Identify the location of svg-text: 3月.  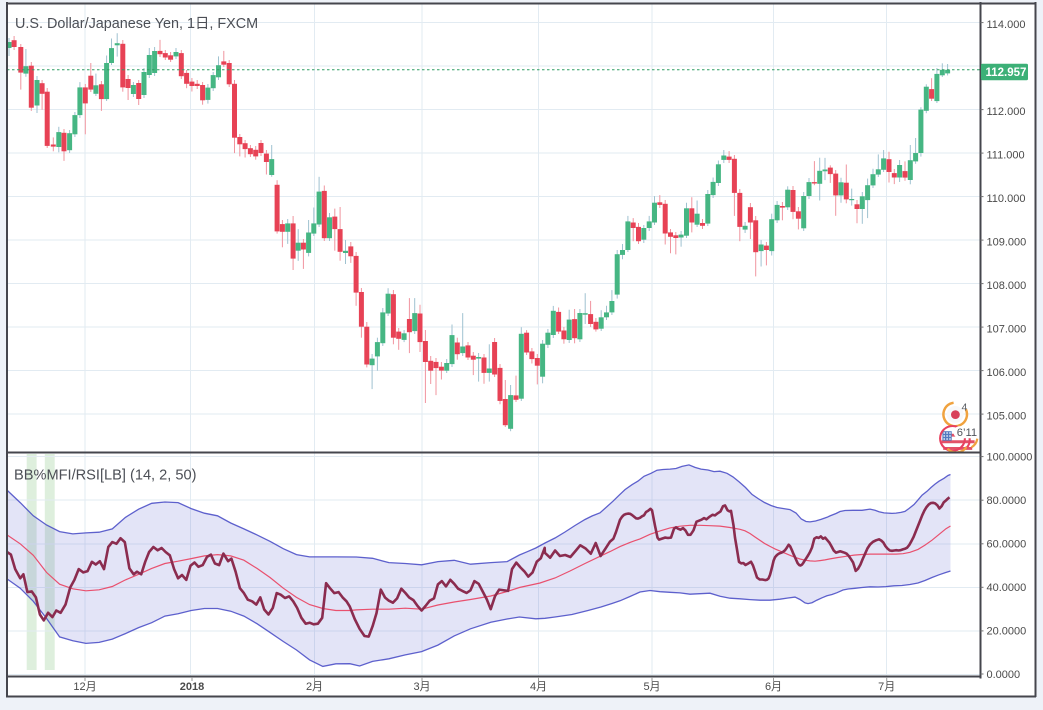
(421, 687).